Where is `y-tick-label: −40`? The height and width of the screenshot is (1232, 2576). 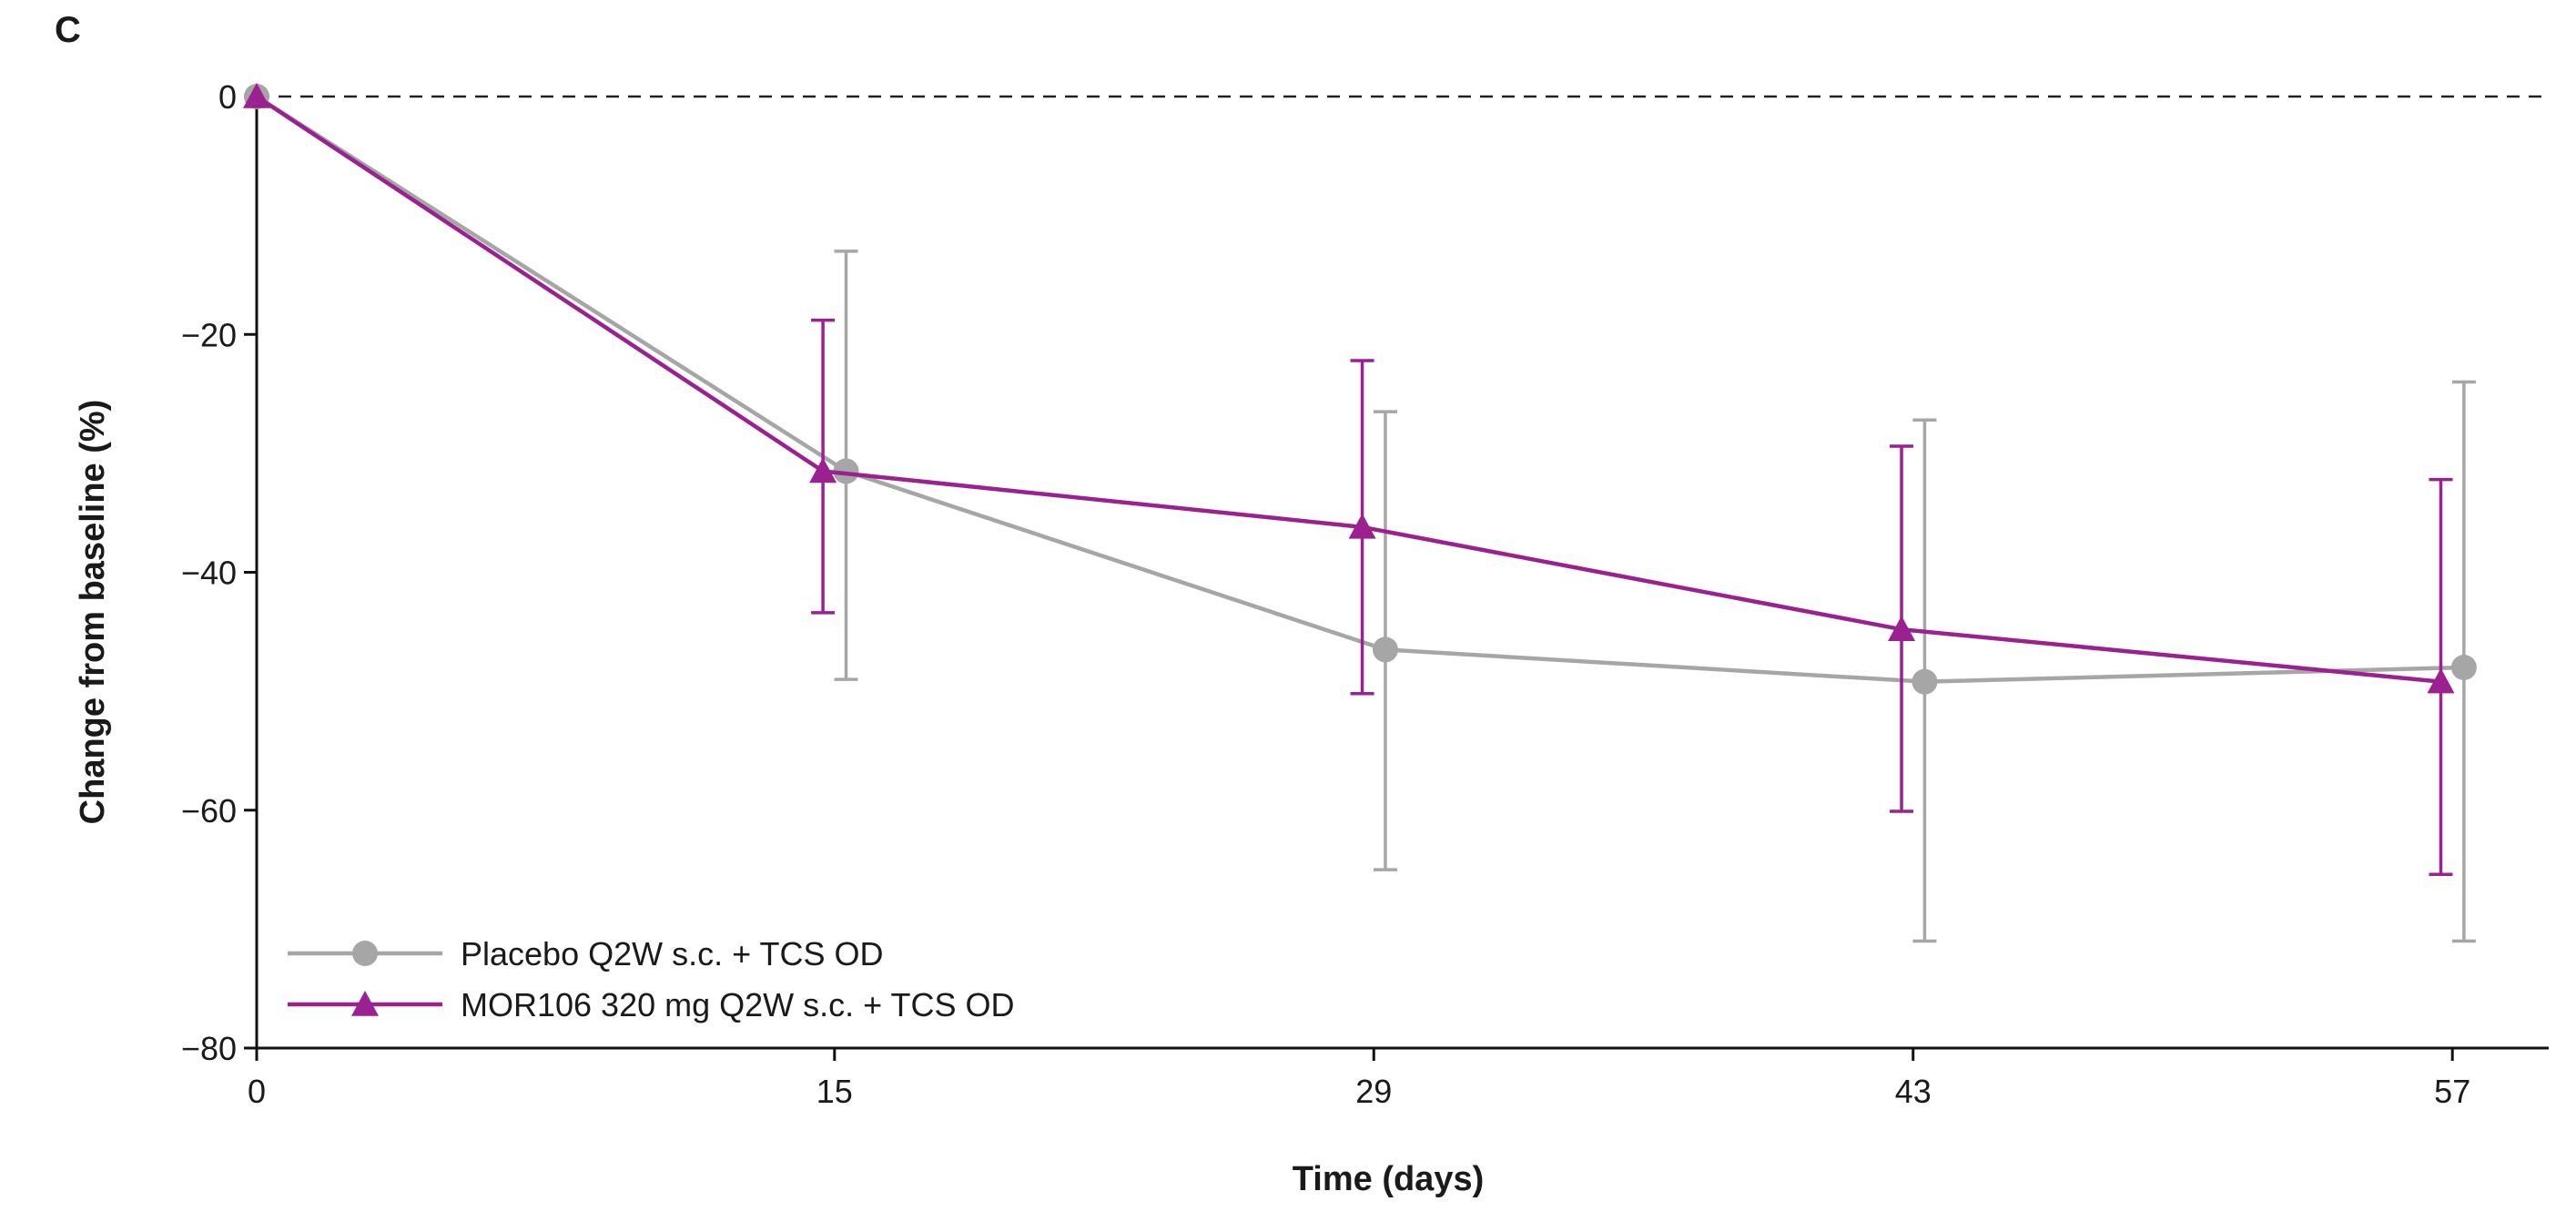 y-tick-label: −40 is located at coordinates (209, 573).